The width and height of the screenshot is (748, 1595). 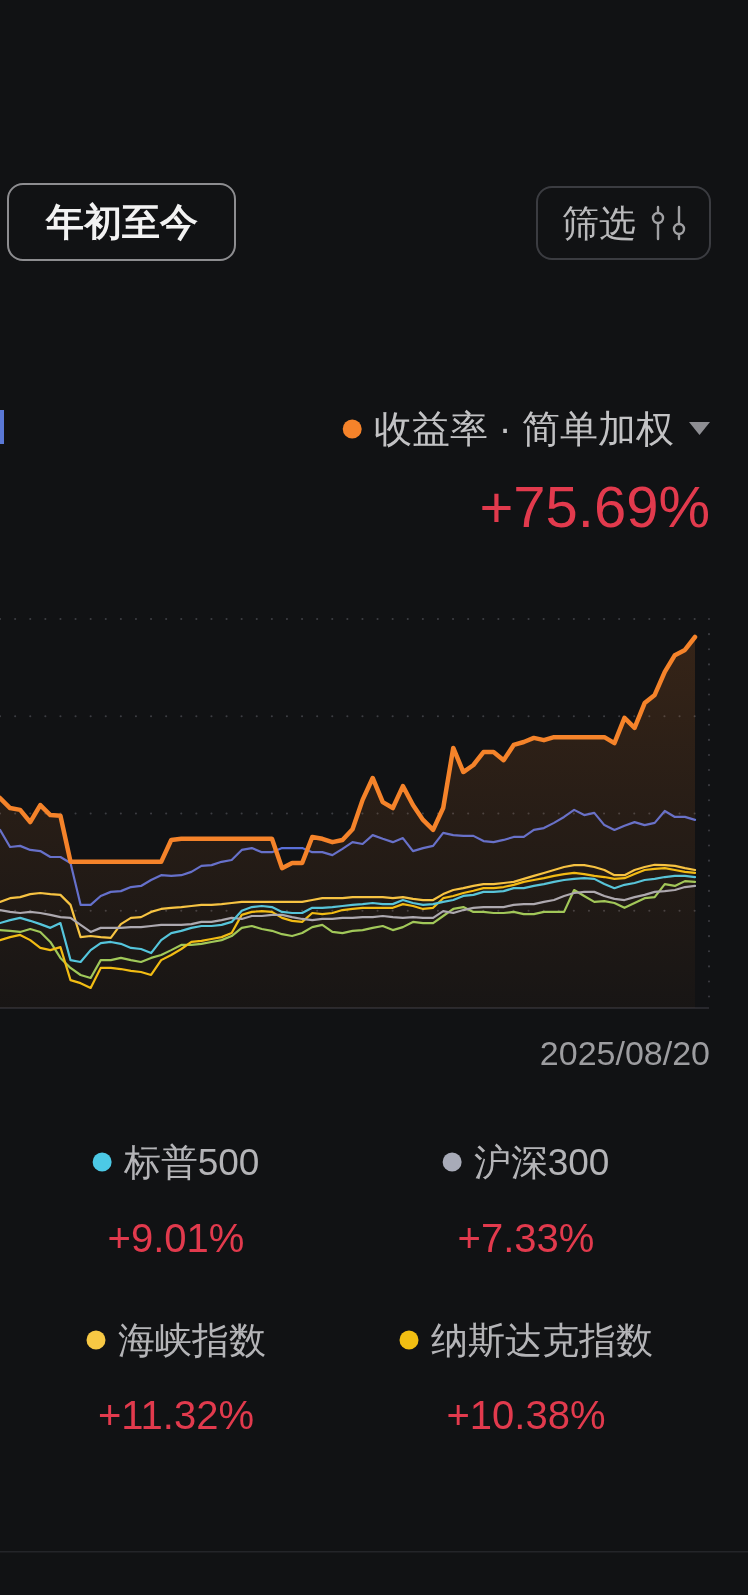 What do you see at coordinates (526, 1238) in the screenshot?
I see `text: +7.33%` at bounding box center [526, 1238].